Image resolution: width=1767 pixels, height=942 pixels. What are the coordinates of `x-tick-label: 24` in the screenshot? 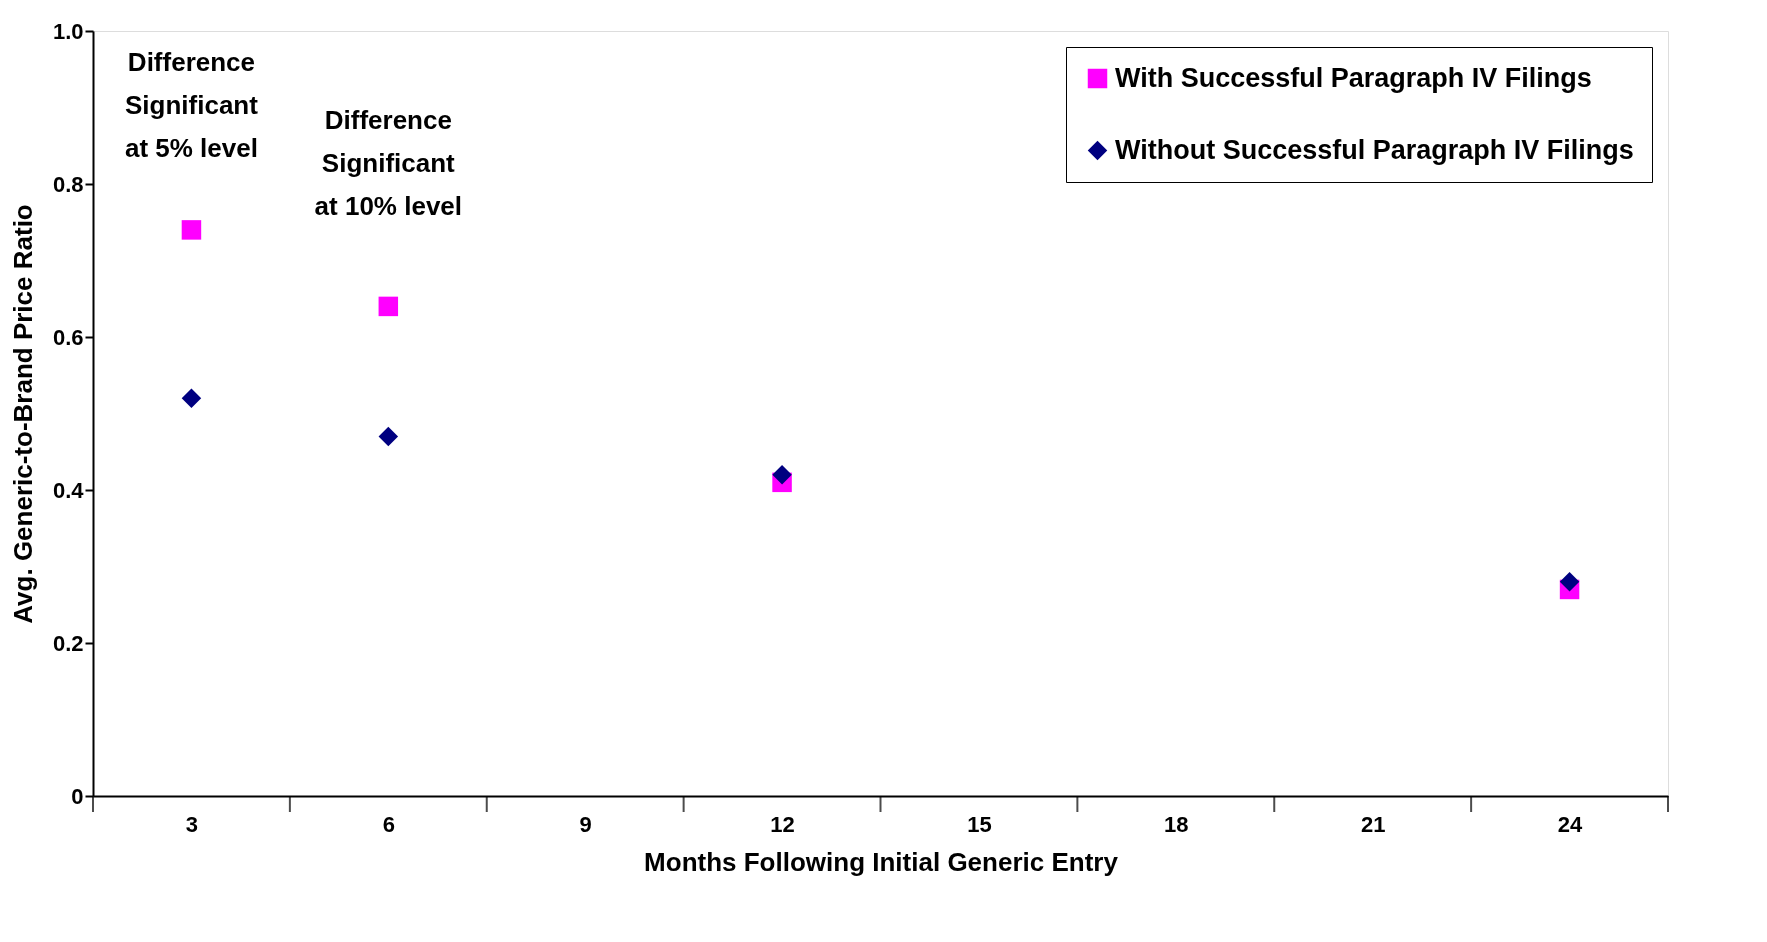 It's located at (1570, 824).